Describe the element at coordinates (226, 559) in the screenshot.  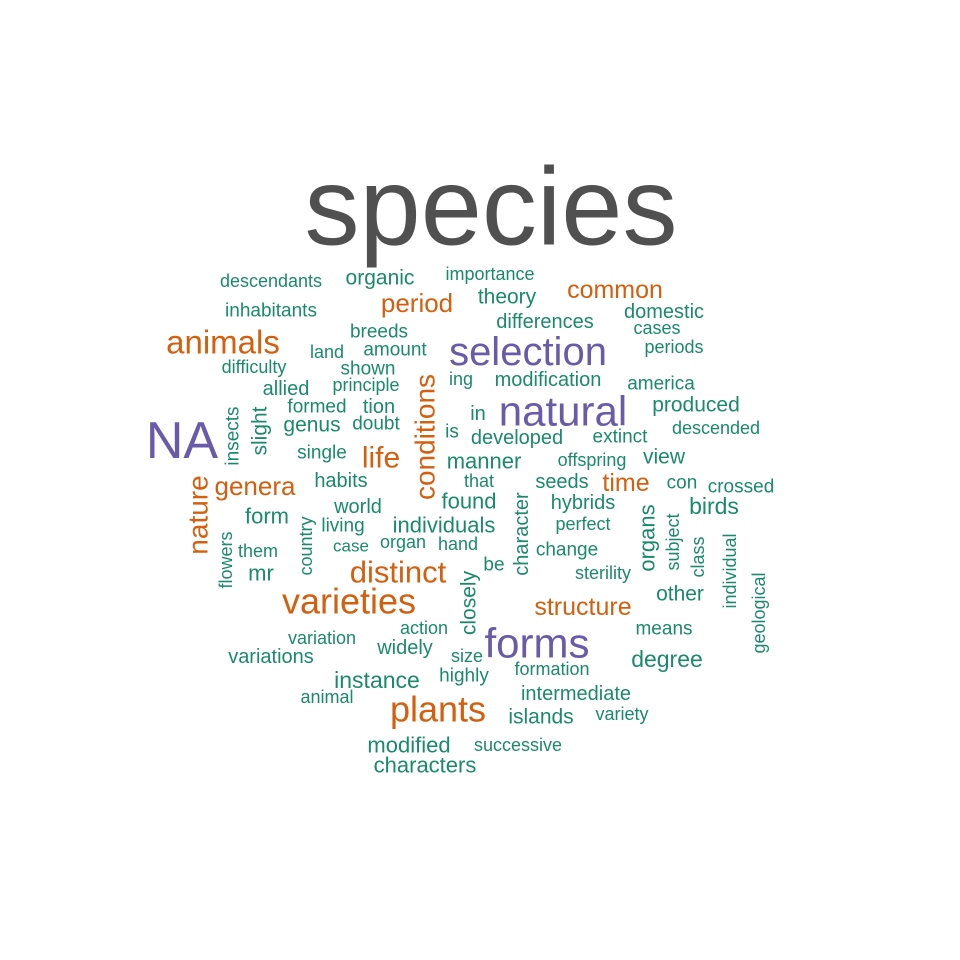
I see `word-flowers: flowers` at that location.